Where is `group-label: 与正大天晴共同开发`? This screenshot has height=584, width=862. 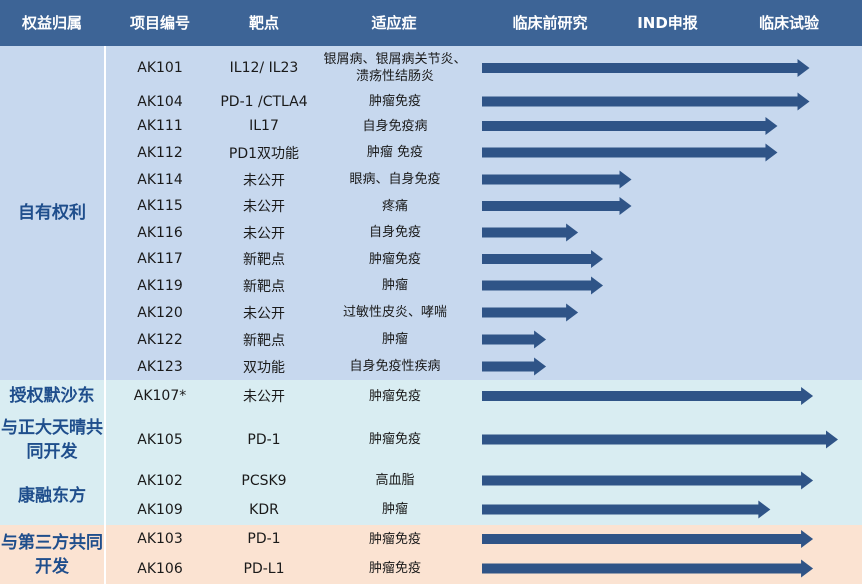 group-label: 与正大天晴共同开发 is located at coordinates (52, 439).